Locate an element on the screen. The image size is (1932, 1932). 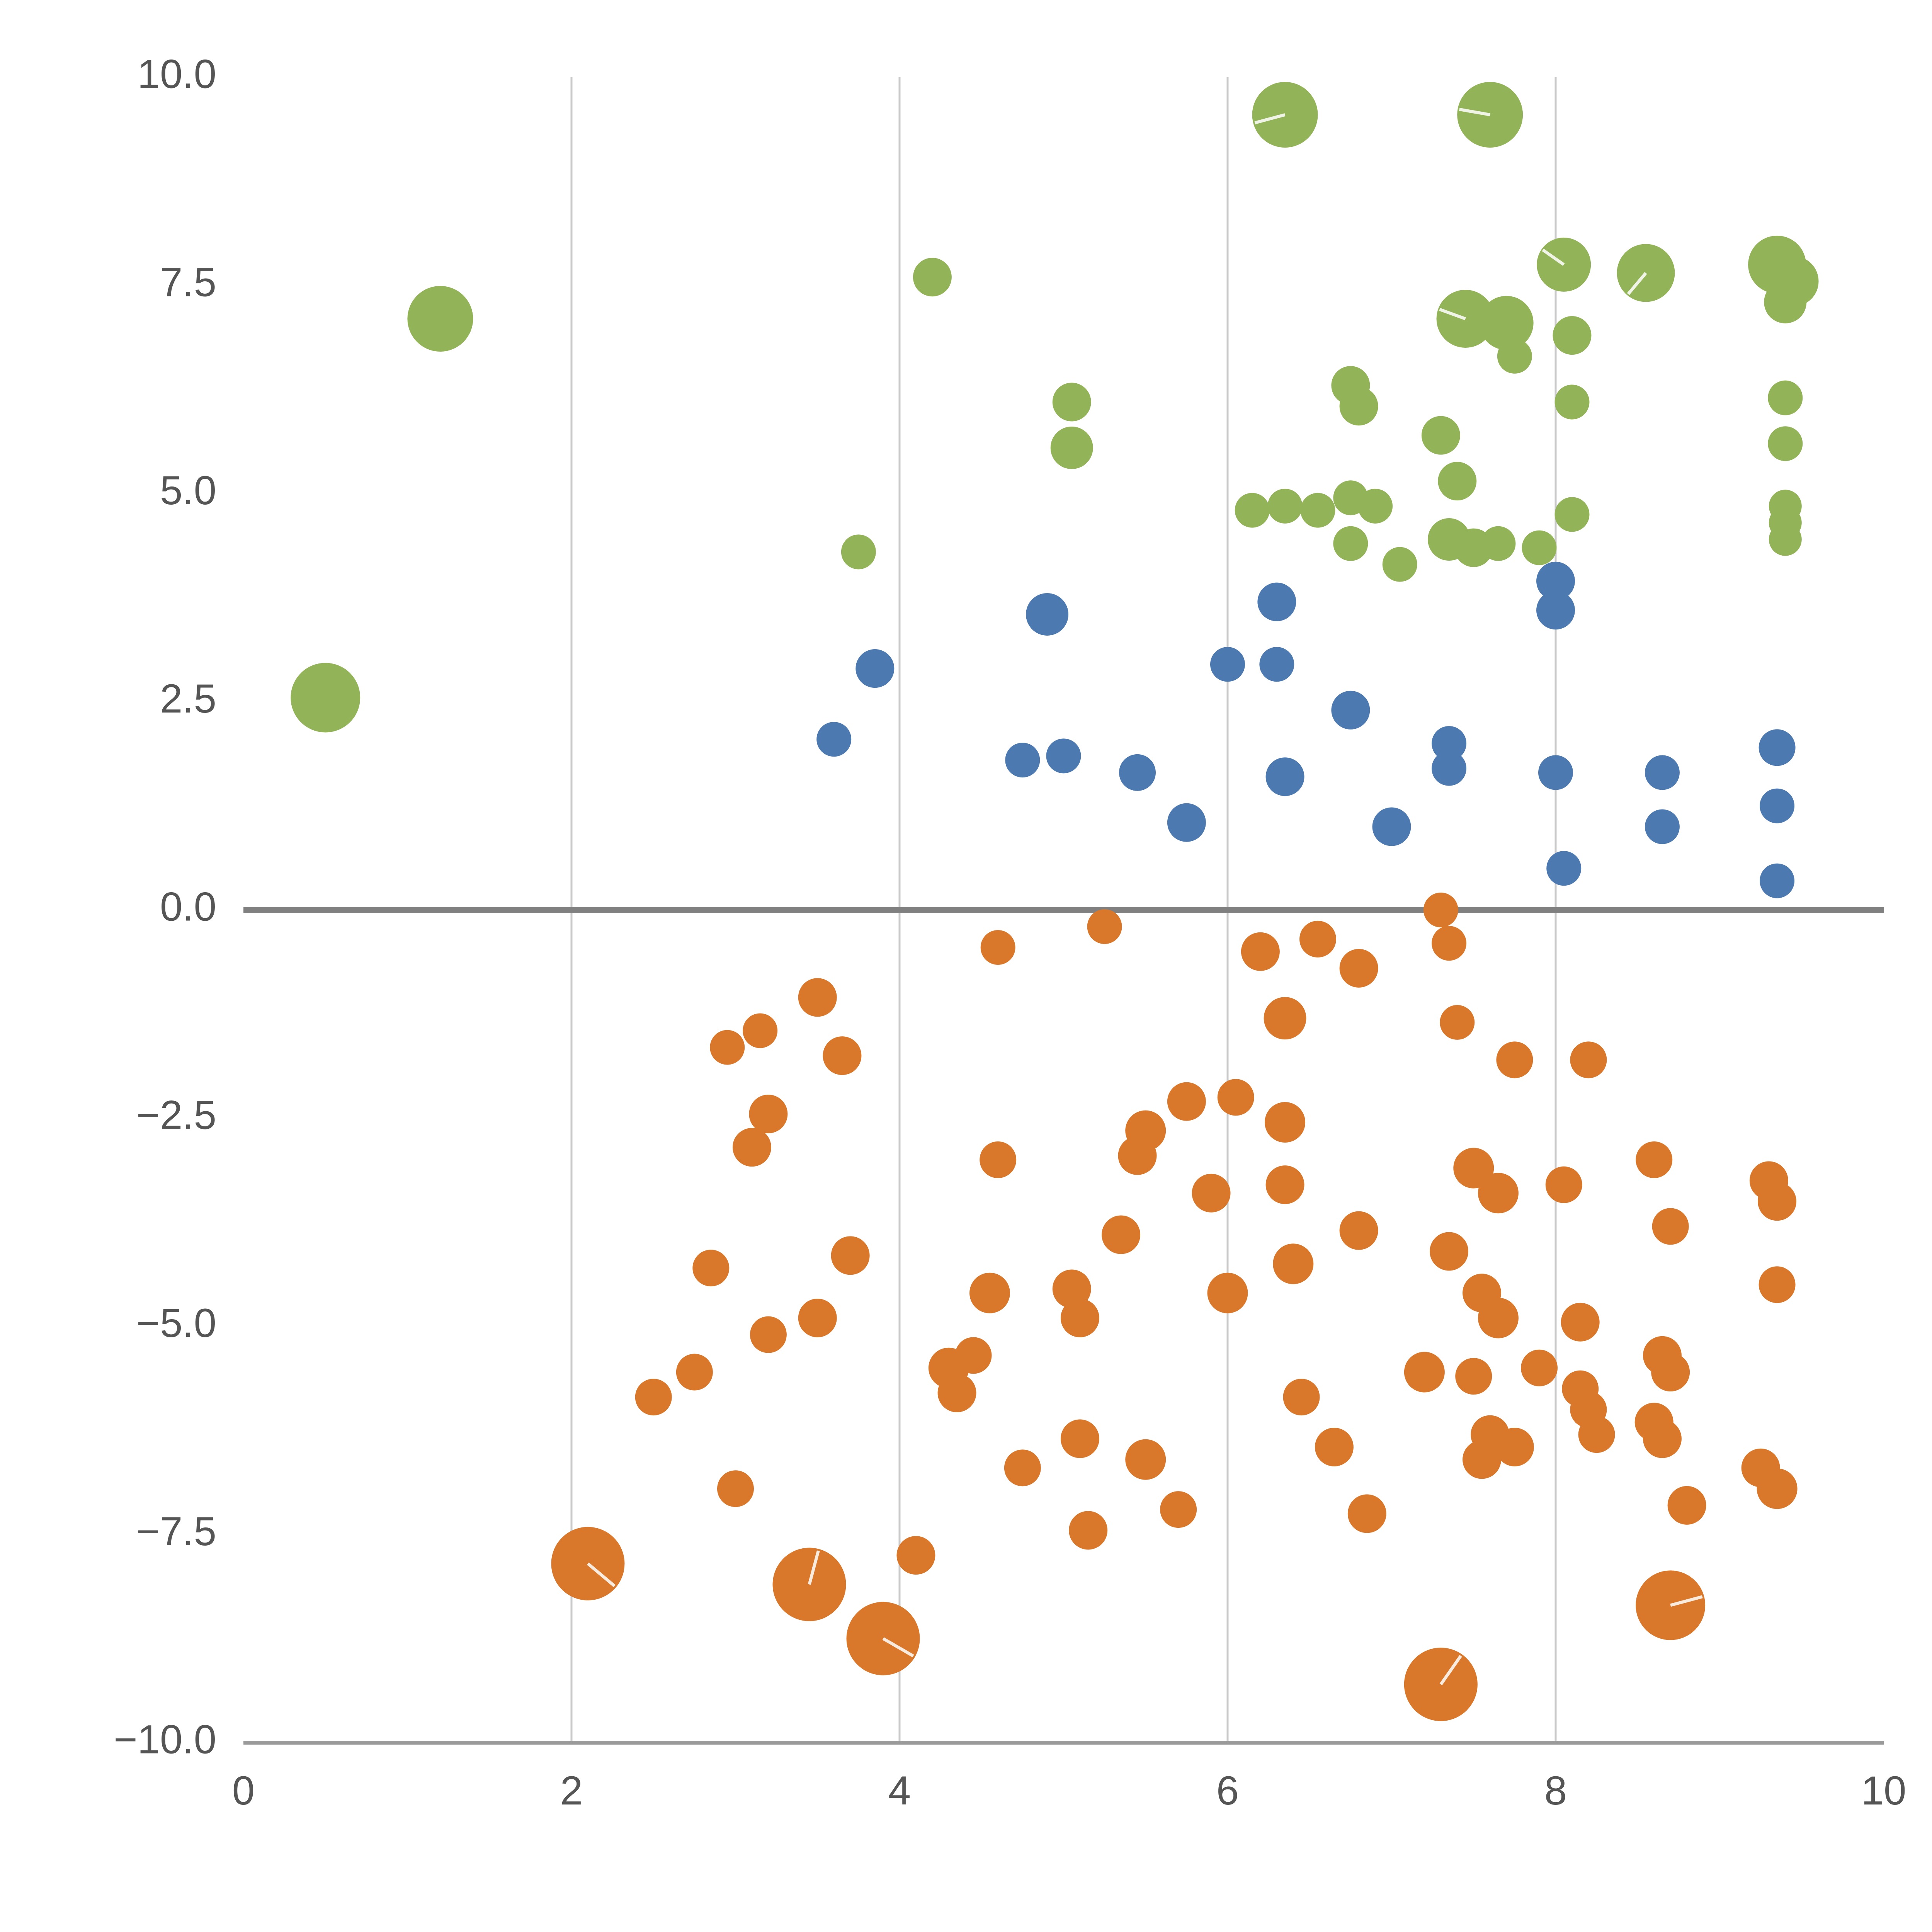
y-tick-label-2.5: 2.5 is located at coordinates (188, 699).